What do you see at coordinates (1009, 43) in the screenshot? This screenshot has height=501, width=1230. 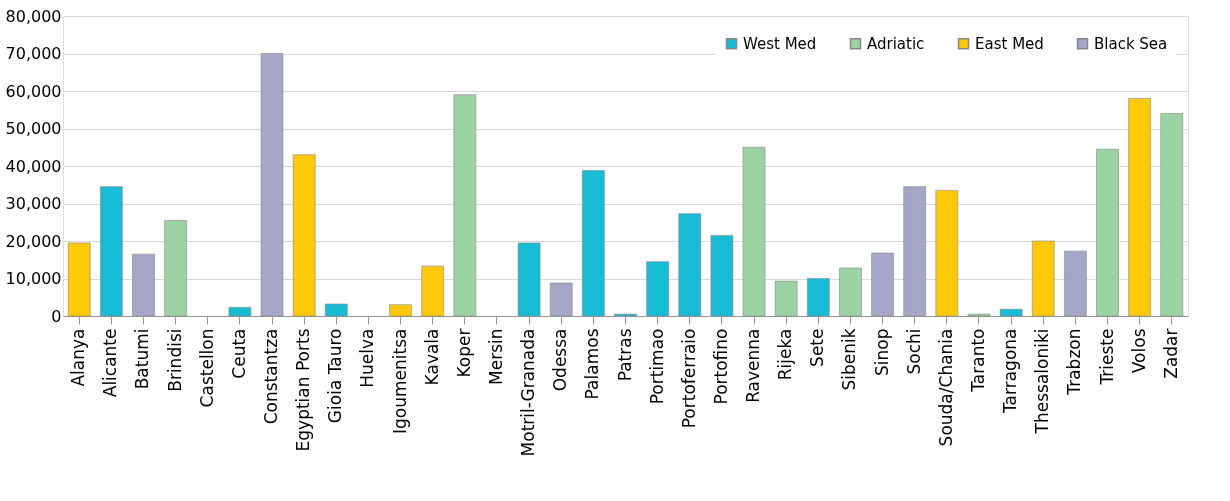 I see `legend-label: East Med` at bounding box center [1009, 43].